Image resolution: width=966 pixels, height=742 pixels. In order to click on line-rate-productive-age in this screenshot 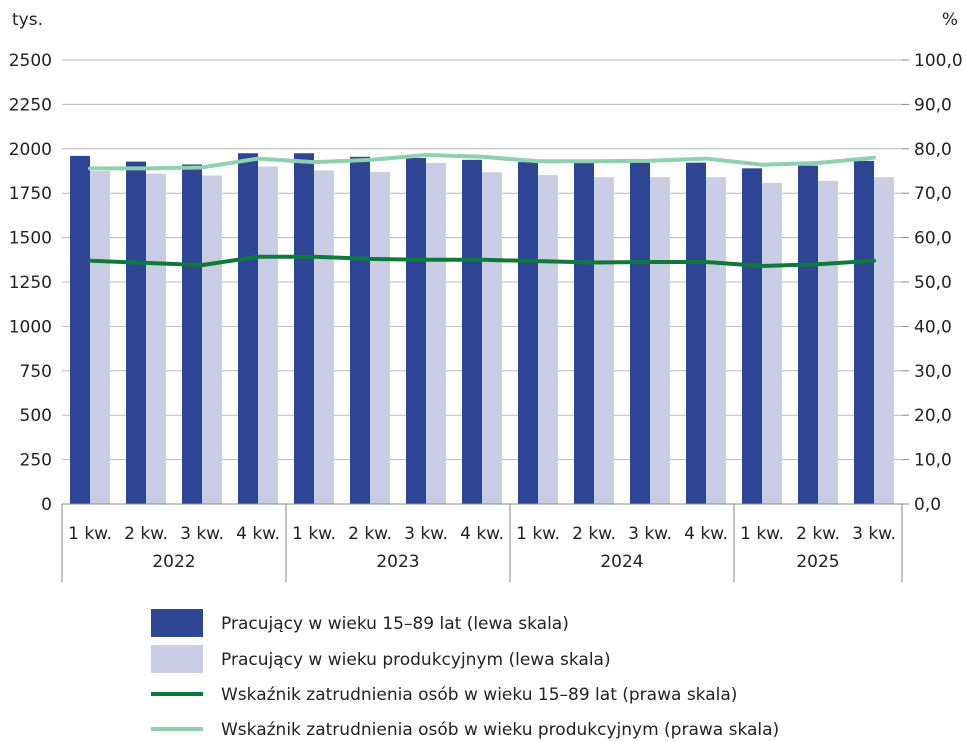, I will do `click(482, 162)`.